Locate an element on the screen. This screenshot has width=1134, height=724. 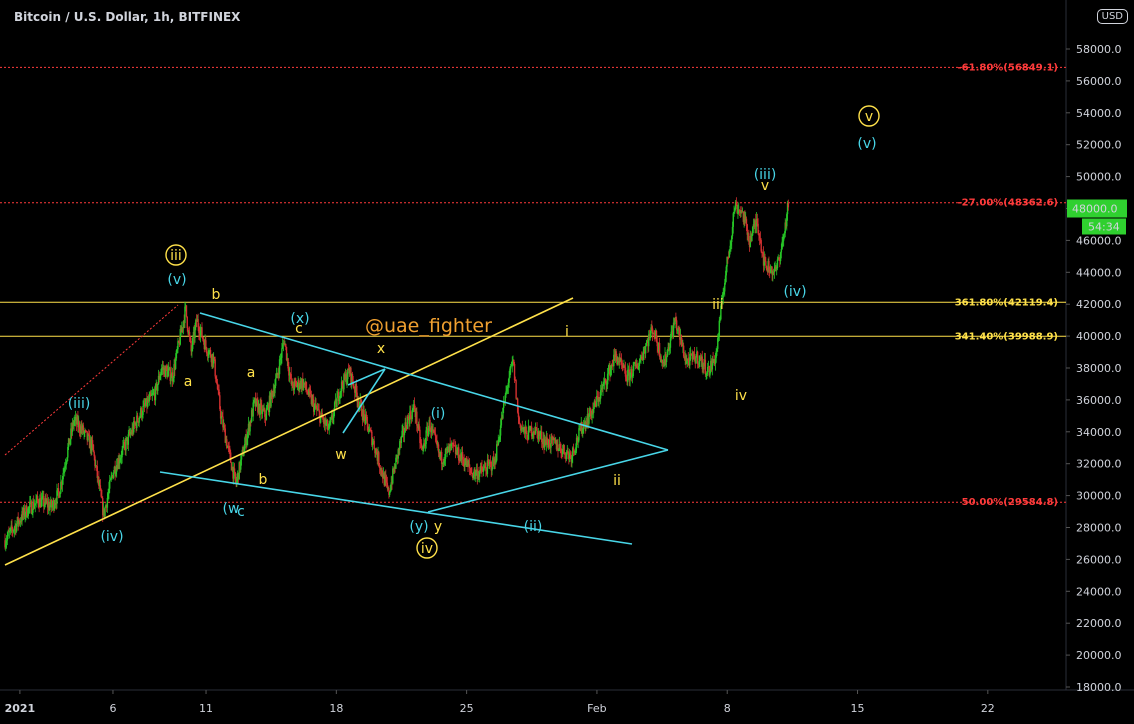
y-tick-label: 46000.0 is located at coordinates (1099, 240).